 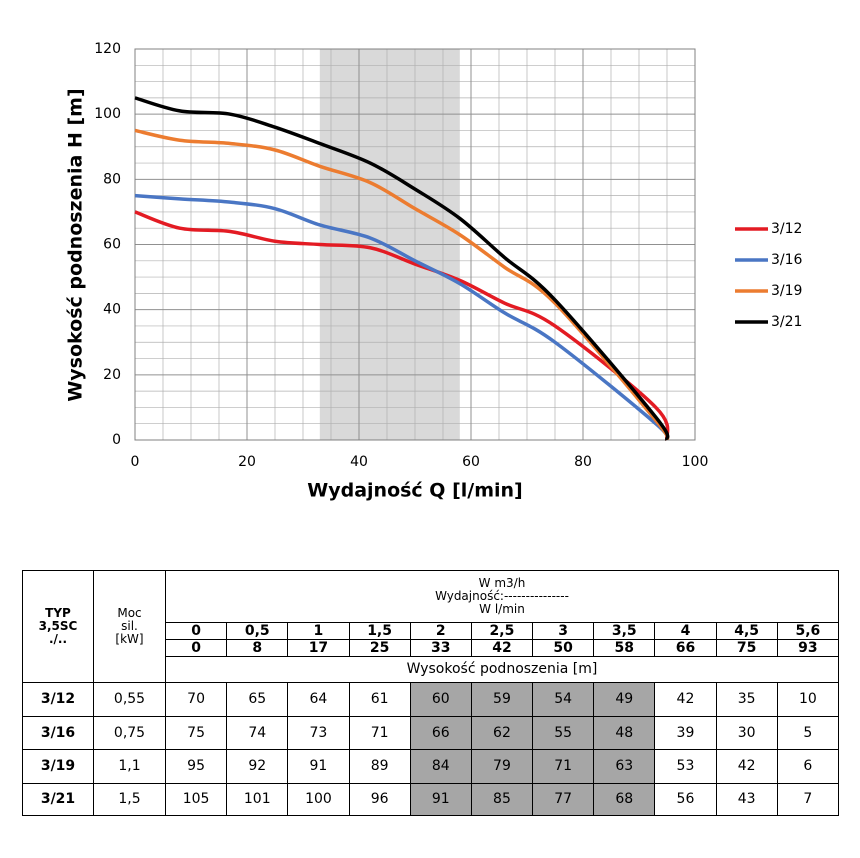 I want to click on table-row: 3/21 1,5 105 101 100 96 91 85 77 68 56 43 7, so click(x=431, y=799).